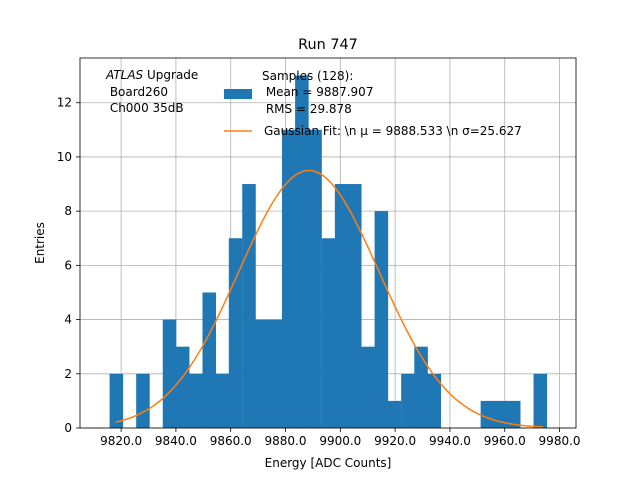 Image resolution: width=640 pixels, height=480 pixels. I want to click on atlas-annotation-line1: ATLAS Upgrade, so click(151, 75).